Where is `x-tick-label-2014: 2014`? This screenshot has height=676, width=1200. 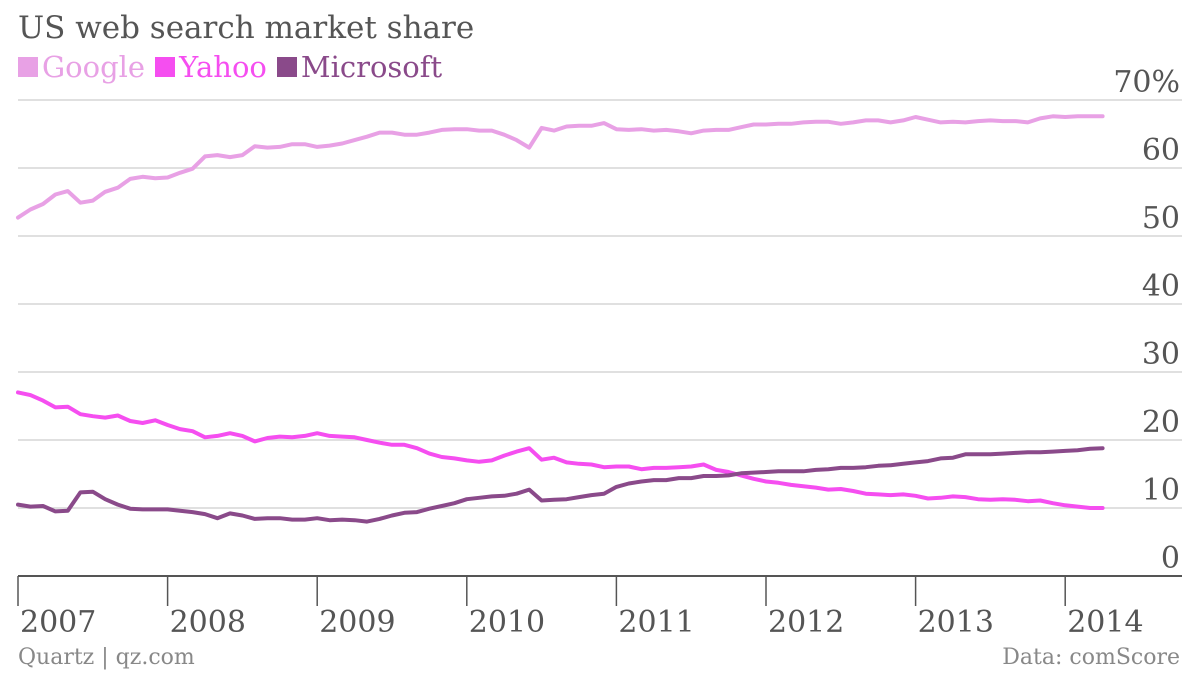
x-tick-label-2014: 2014 is located at coordinates (1105, 622).